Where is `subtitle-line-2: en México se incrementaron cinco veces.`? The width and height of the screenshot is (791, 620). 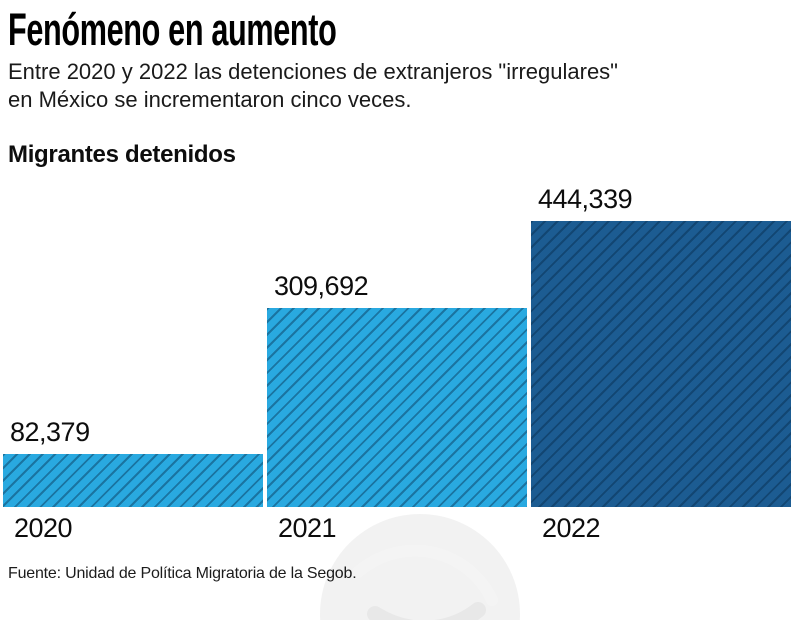
subtitle-line-2: en México se incrementaron cinco veces. is located at coordinates (210, 99).